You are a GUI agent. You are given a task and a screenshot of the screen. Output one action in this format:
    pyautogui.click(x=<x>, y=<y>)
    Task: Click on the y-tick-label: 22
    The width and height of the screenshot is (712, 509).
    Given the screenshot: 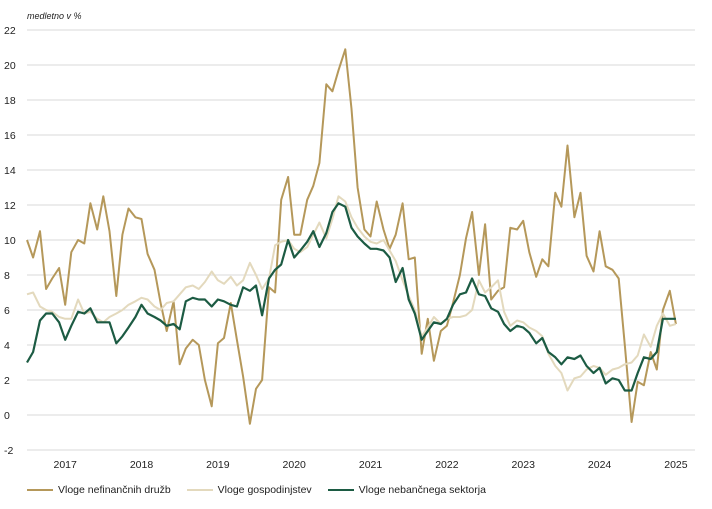 What is the action you would take?
    pyautogui.click(x=10, y=31)
    